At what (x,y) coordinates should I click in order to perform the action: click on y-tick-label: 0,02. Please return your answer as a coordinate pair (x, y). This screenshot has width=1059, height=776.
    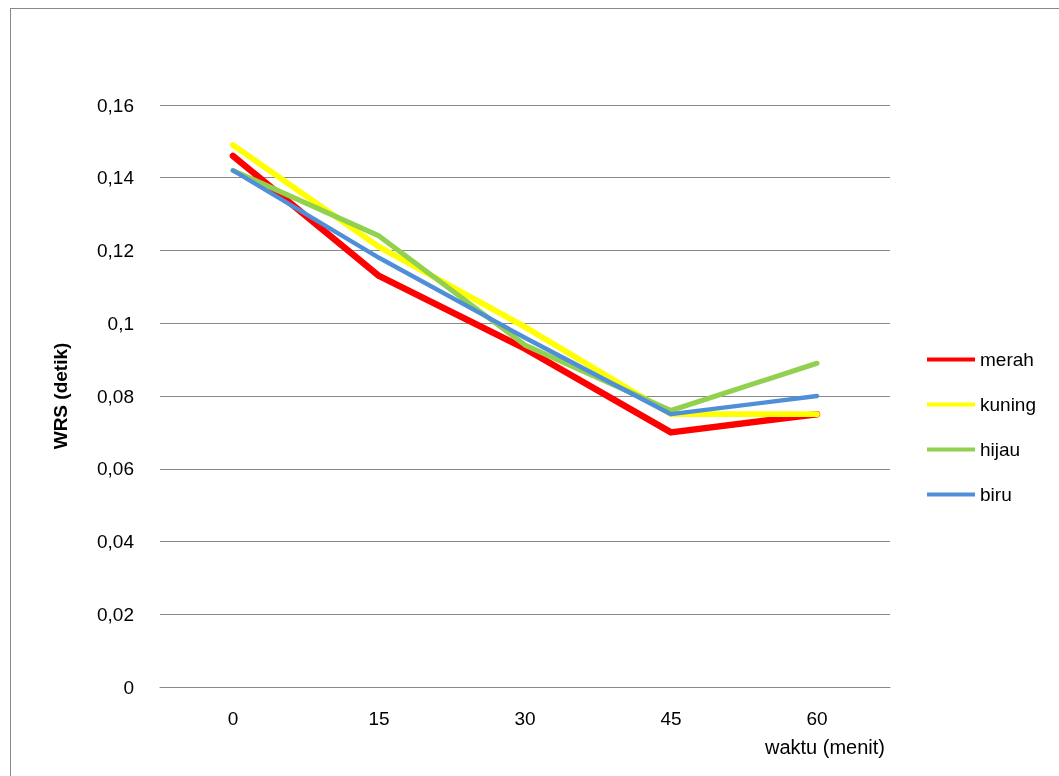
    Looking at the image, I should click on (115, 614).